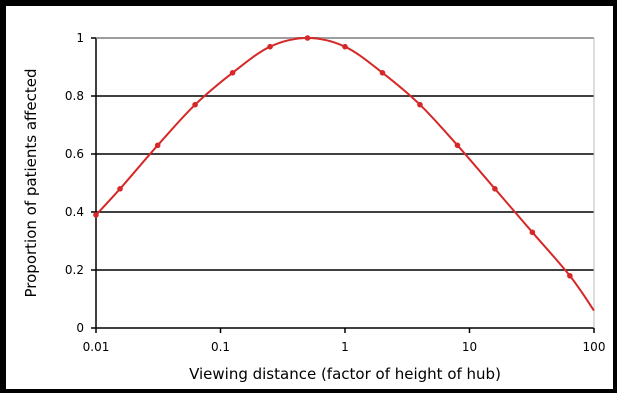 The height and width of the screenshot is (393, 617). What do you see at coordinates (594, 347) in the screenshot?
I see `x-tick-label: 100` at bounding box center [594, 347].